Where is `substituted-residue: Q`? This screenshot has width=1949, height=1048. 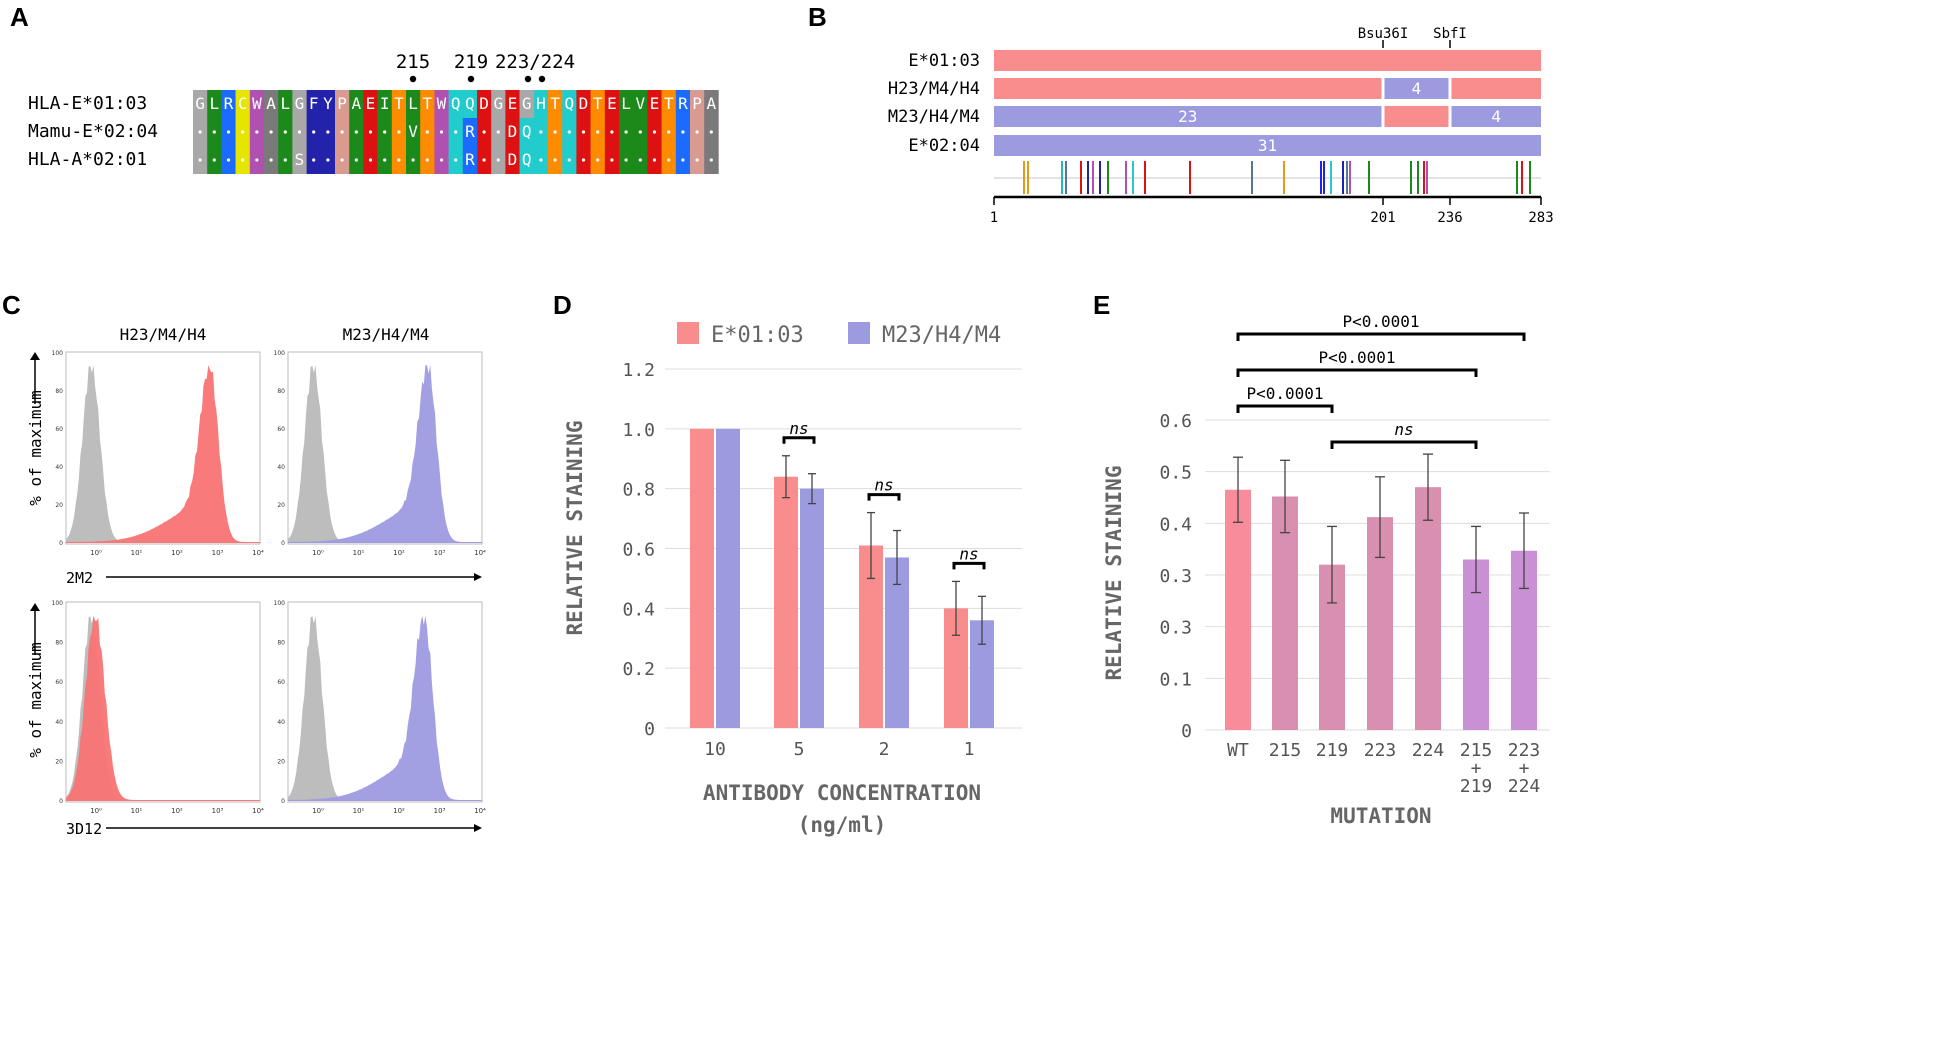
substituted-residue: Q is located at coordinates (527, 159).